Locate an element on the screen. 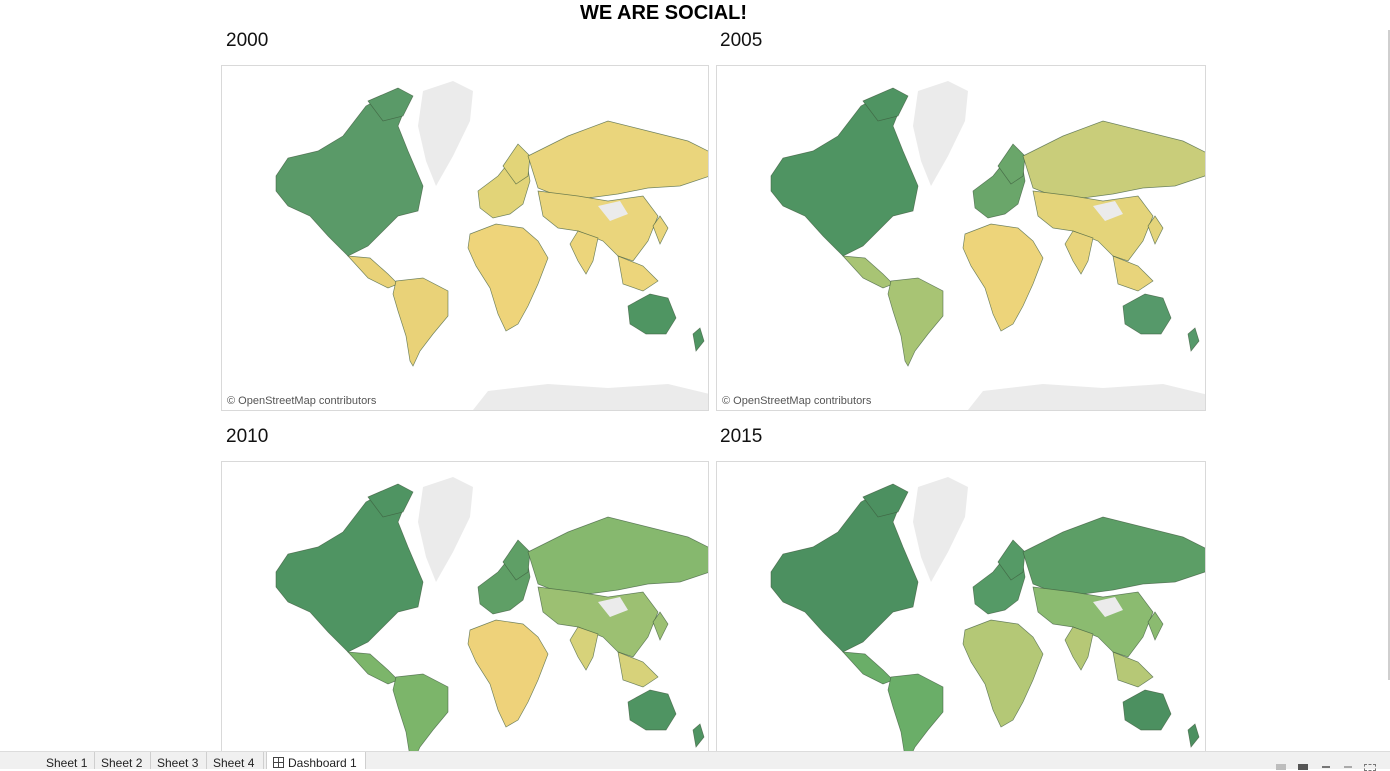  scrollbar-edge is located at coordinates (1389, 355).